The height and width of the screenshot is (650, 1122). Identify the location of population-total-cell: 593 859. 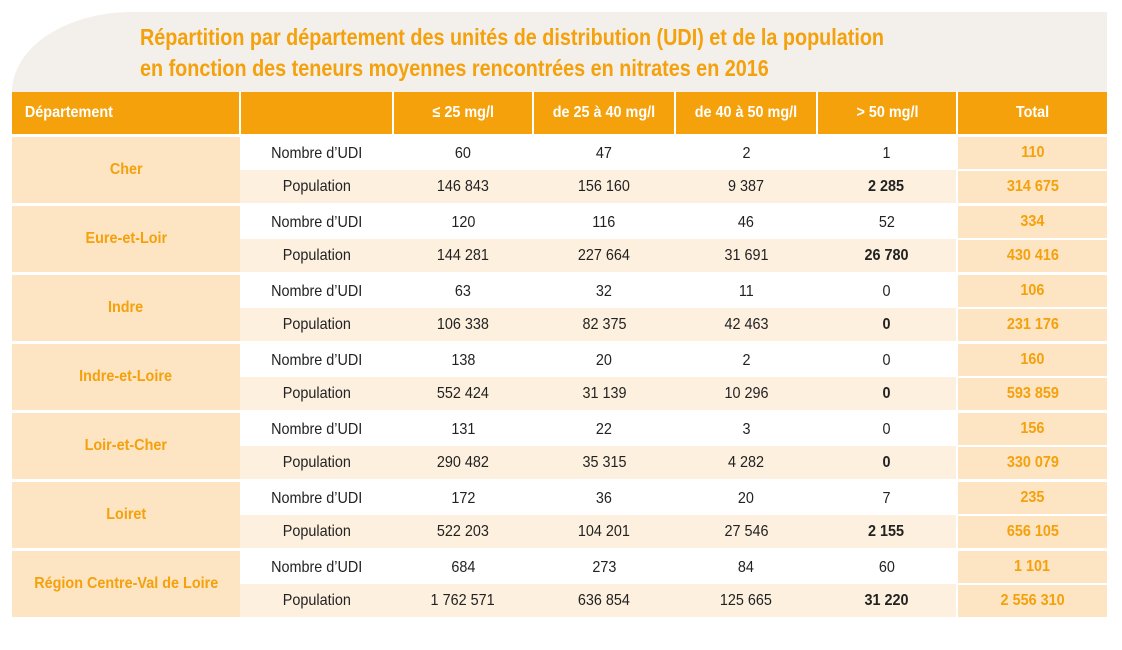
(1031, 394).